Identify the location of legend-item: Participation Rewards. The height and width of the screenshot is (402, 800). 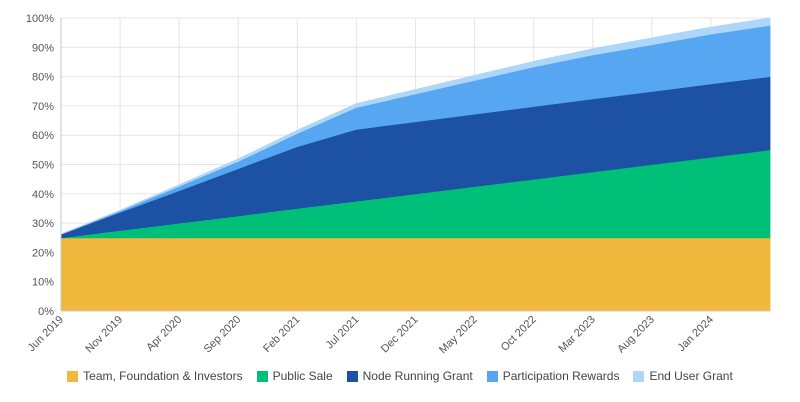
(553, 376).